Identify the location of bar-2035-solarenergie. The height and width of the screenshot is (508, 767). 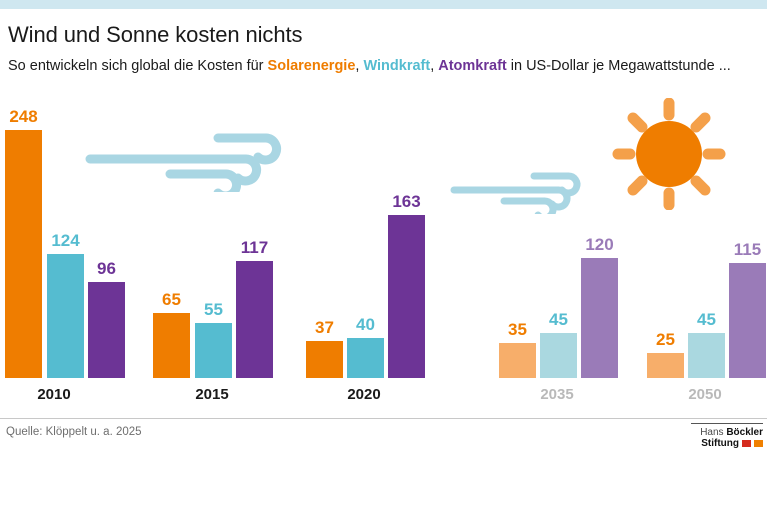
(517, 360).